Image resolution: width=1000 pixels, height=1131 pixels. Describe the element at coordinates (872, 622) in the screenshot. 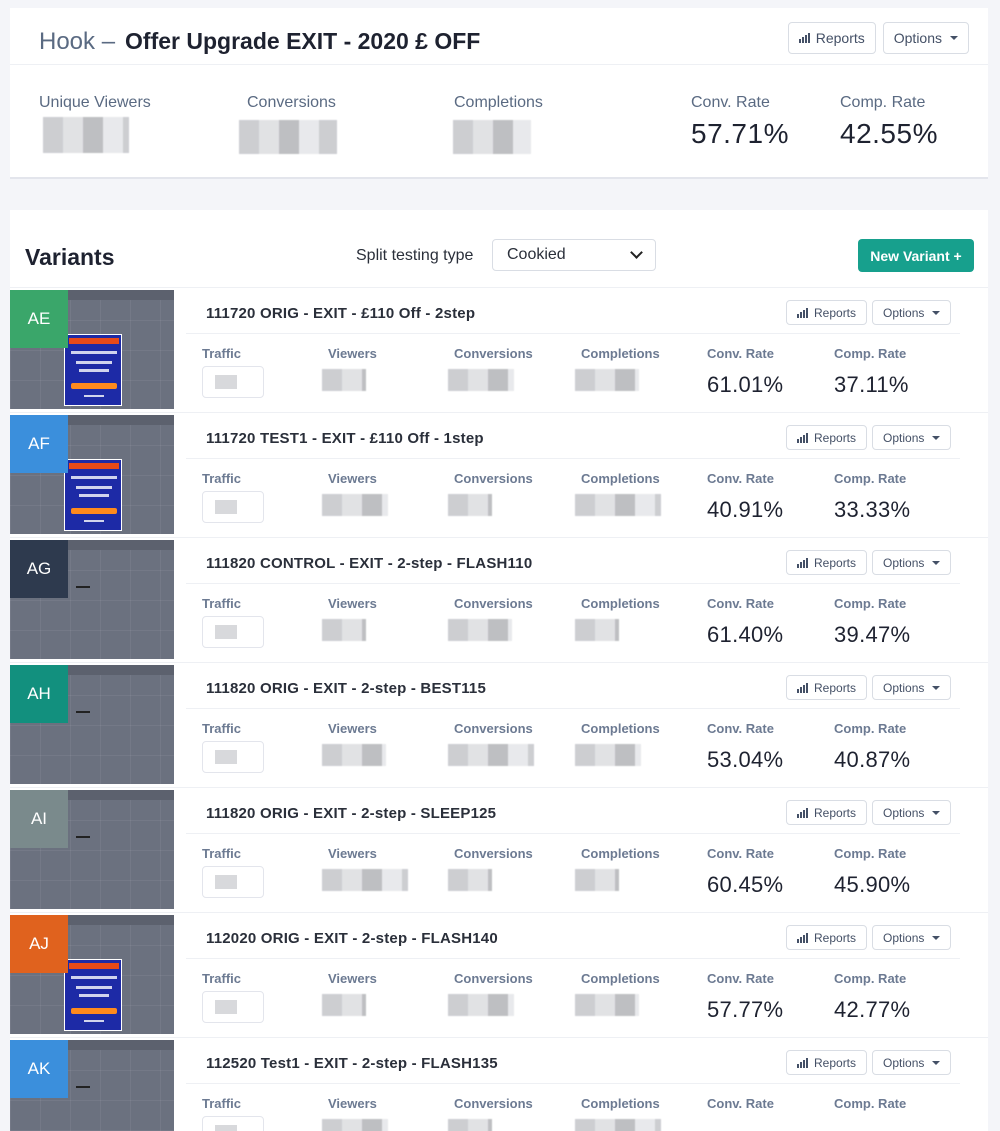

I see `stat-comp-rate: Comp. Rate 39.47%` at that location.